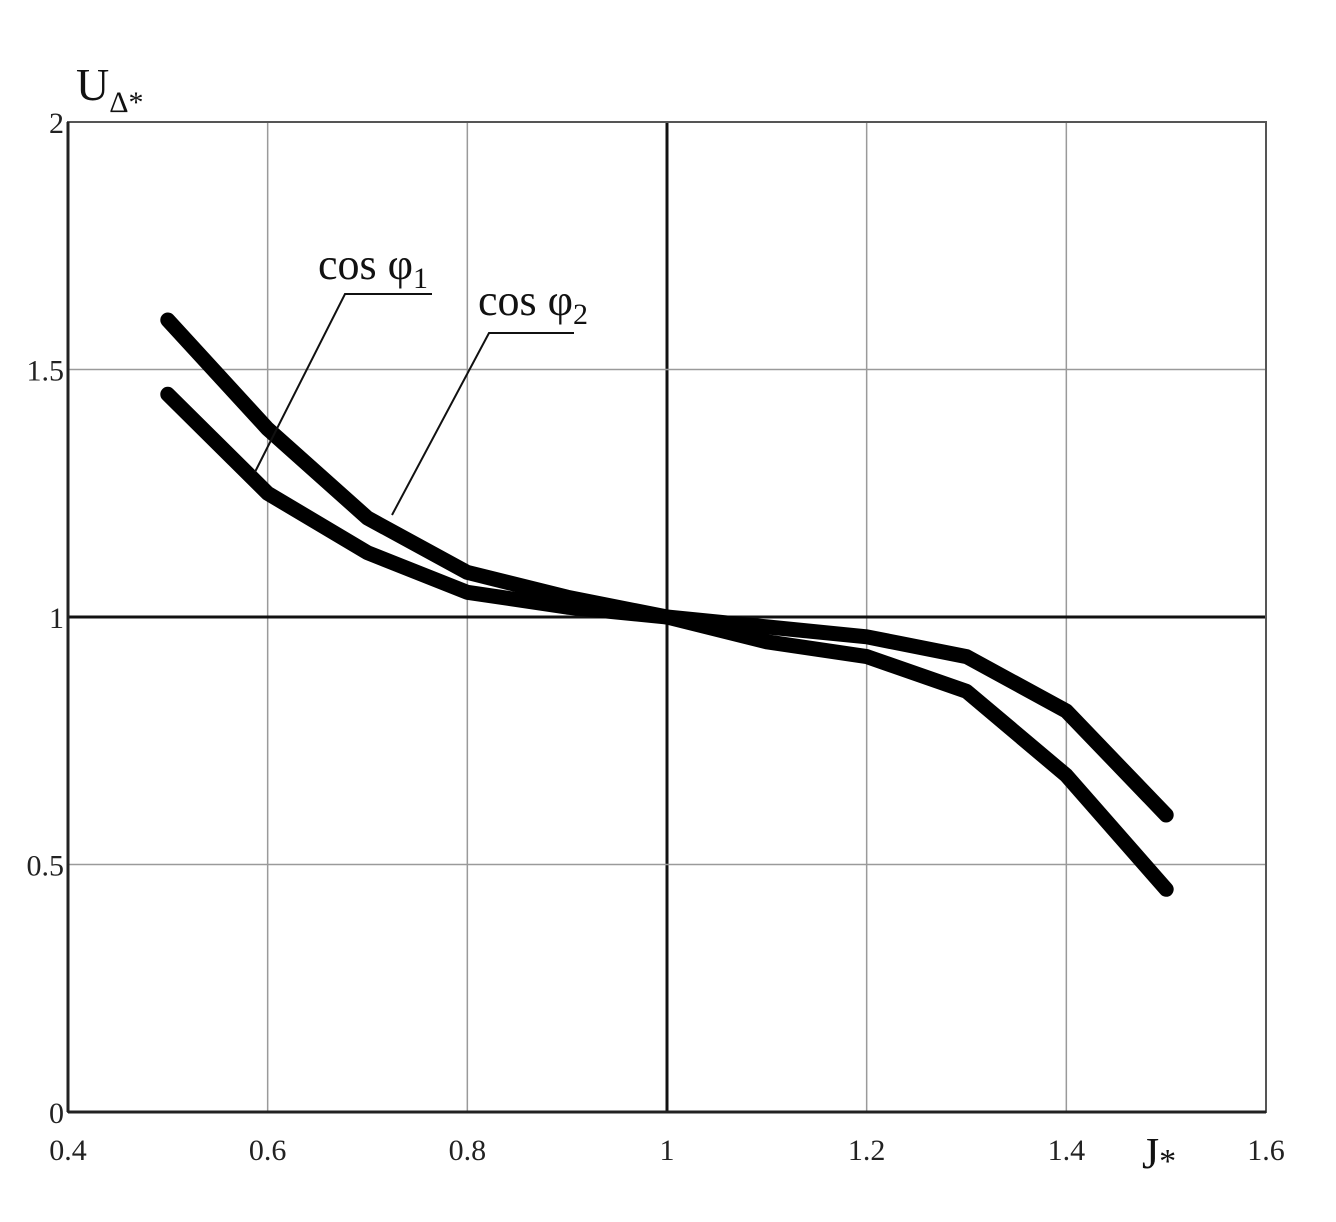 The width and height of the screenshot is (1336, 1222). Describe the element at coordinates (468, 1150) in the screenshot. I see `x-tick-label: 0.8` at that location.